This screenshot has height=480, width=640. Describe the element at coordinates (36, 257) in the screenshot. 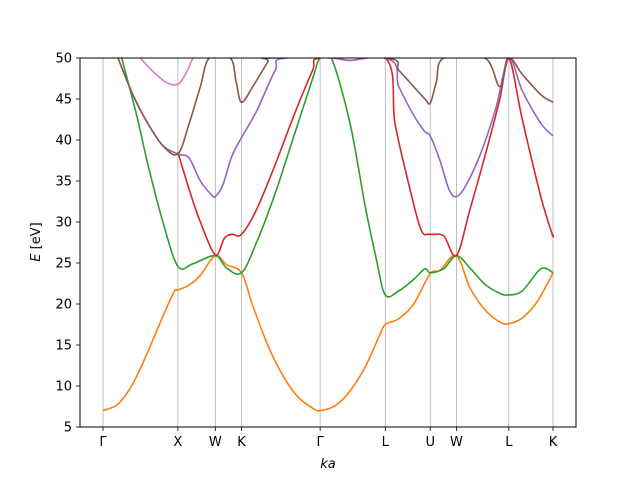

I see `y-axis-label-symbol: E` at that location.